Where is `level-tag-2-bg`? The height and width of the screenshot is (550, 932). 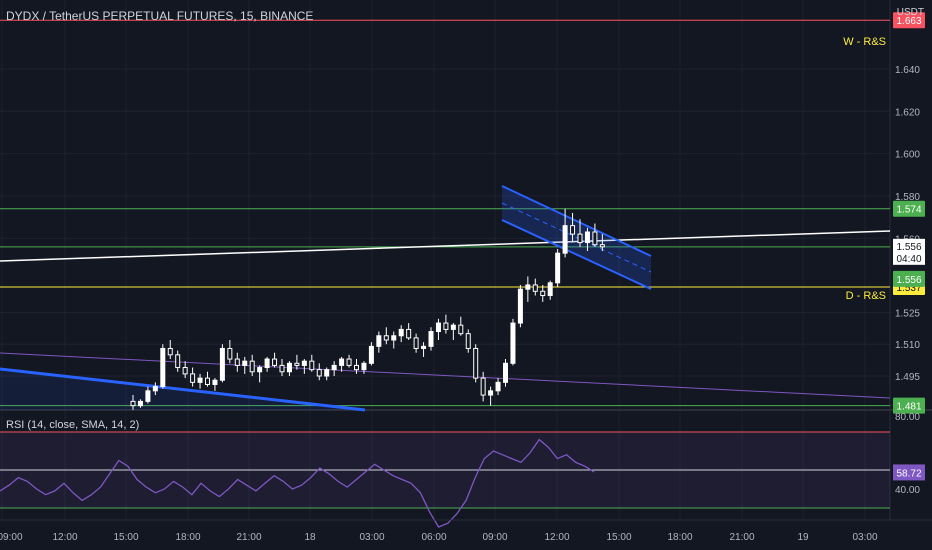
level-tag-2-bg is located at coordinates (909, 278).